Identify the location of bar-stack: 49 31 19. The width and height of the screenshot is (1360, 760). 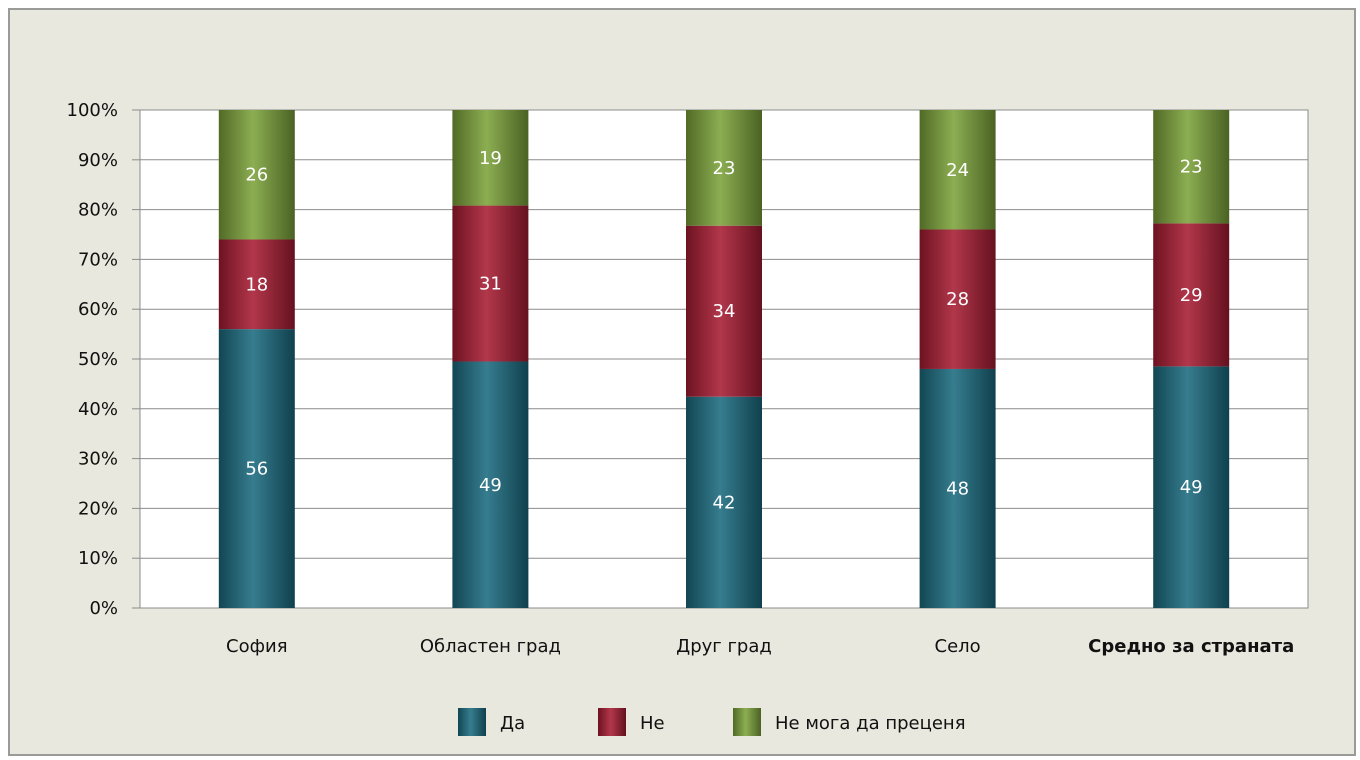
(490, 359).